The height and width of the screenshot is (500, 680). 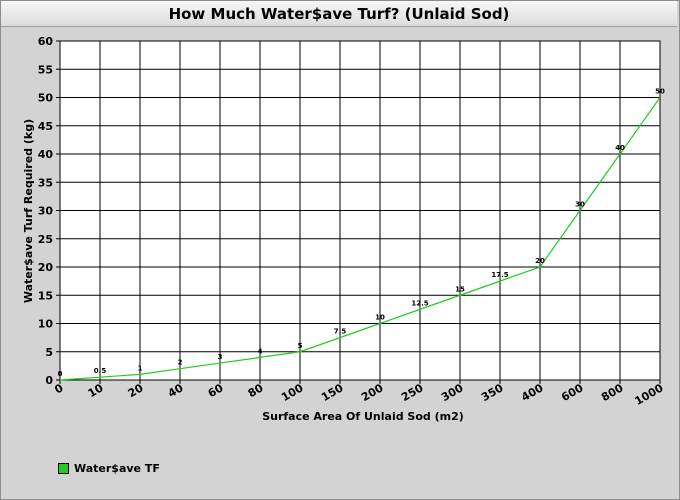 I want to click on chart-title: How Much Water$ave Turf? (Unlaid Sod), so click(x=339, y=14).